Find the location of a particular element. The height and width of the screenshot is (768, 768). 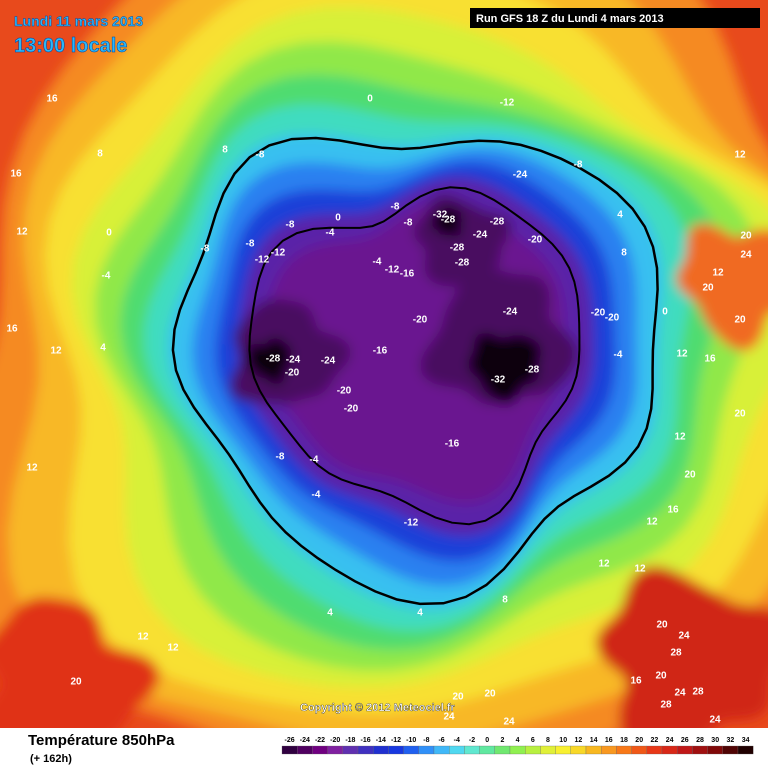

contour-label: 8 is located at coordinates (624, 253).